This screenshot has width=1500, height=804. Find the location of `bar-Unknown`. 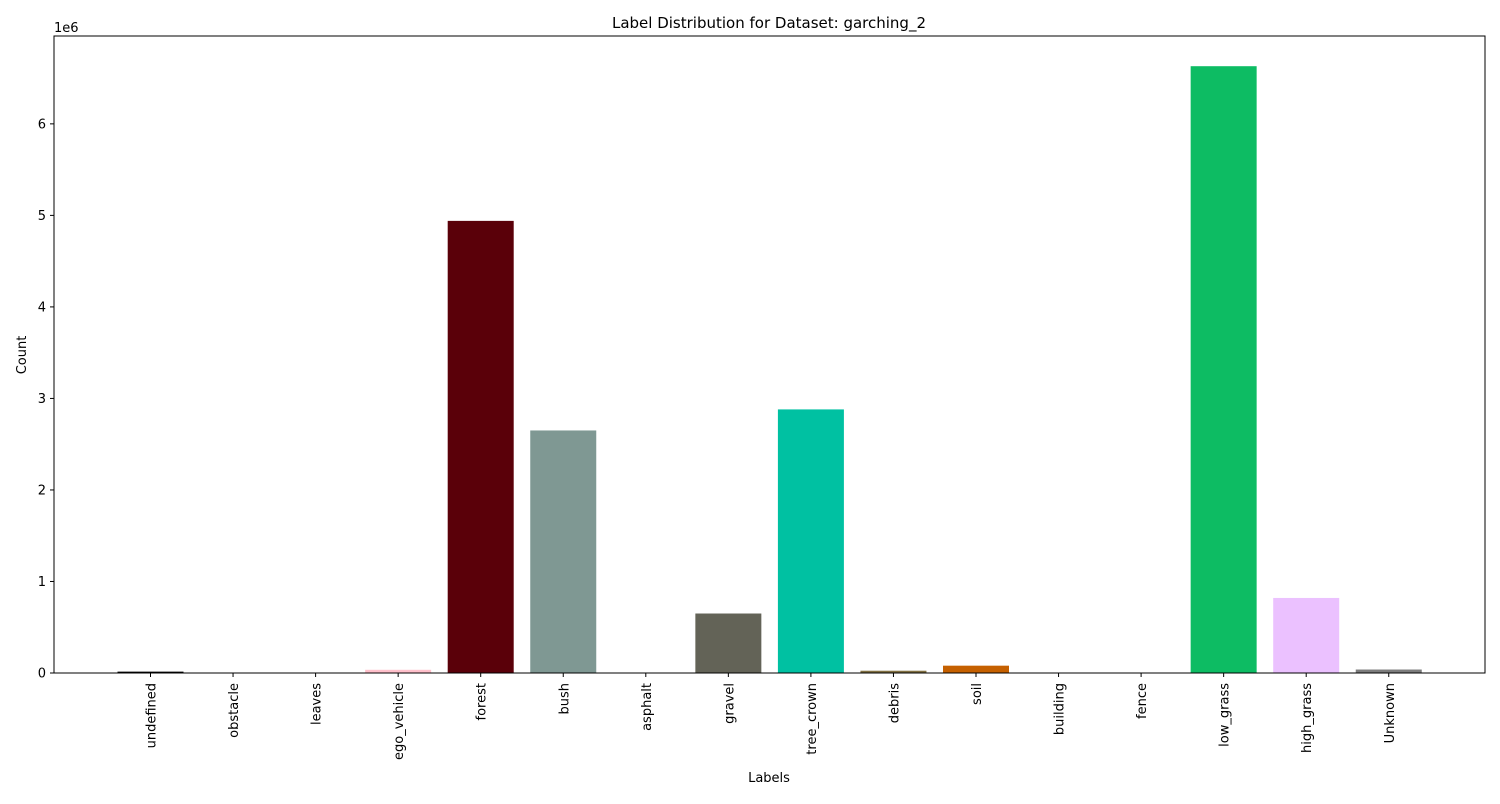

bar-Unknown is located at coordinates (1389, 671).